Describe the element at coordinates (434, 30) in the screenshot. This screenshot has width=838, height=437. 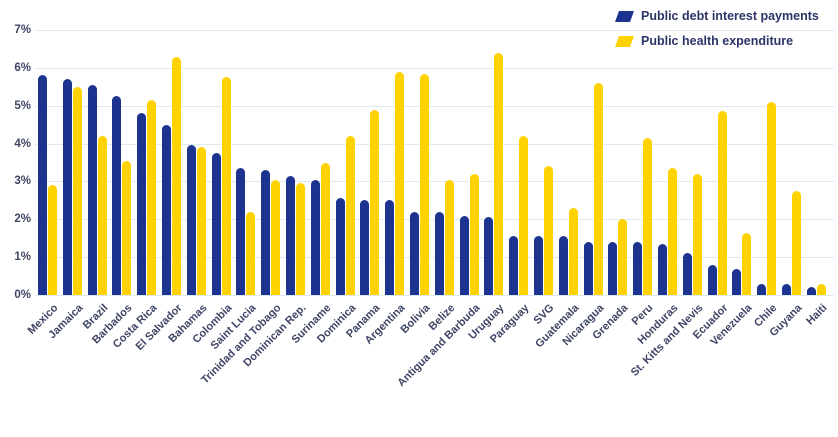
I see `gridline-7%` at that location.